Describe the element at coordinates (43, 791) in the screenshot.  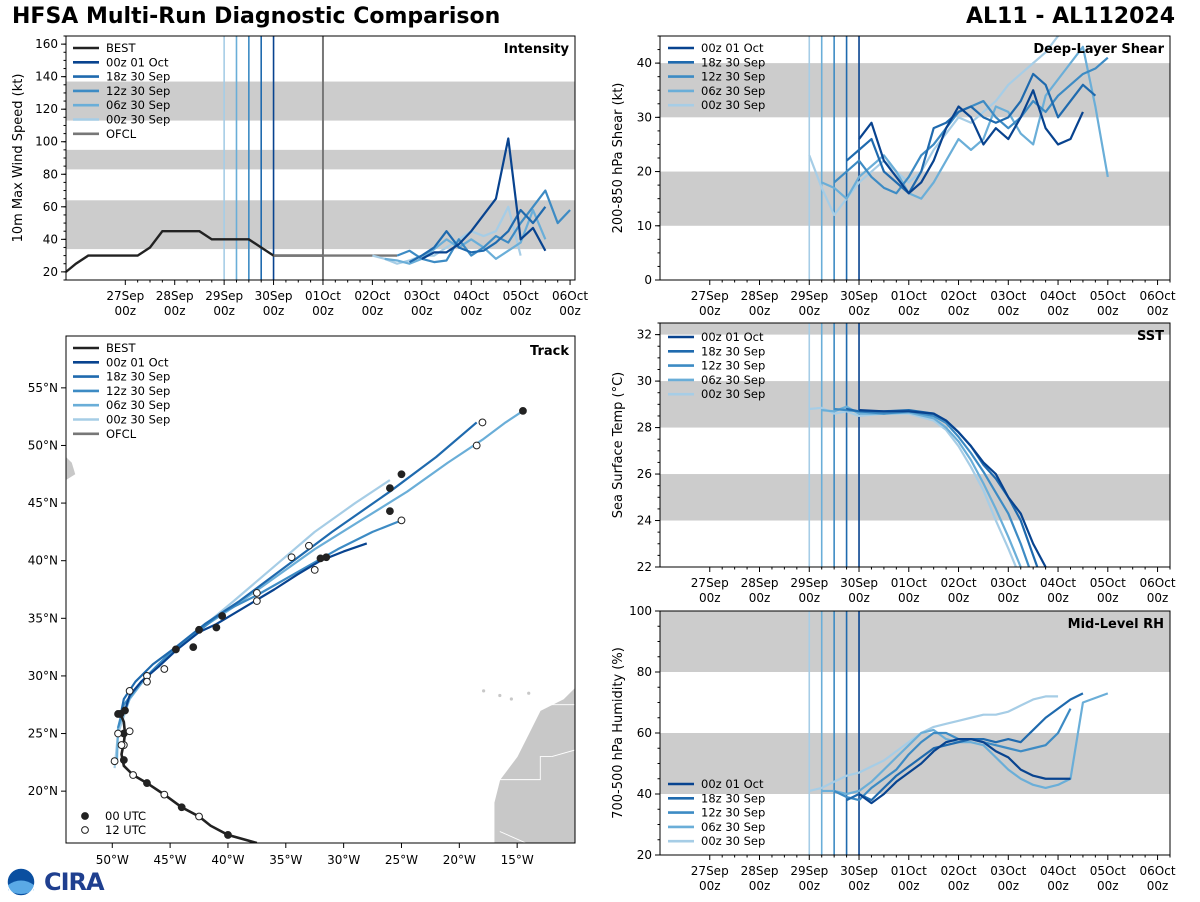
I see `lat-tick-label: 20°N` at that location.